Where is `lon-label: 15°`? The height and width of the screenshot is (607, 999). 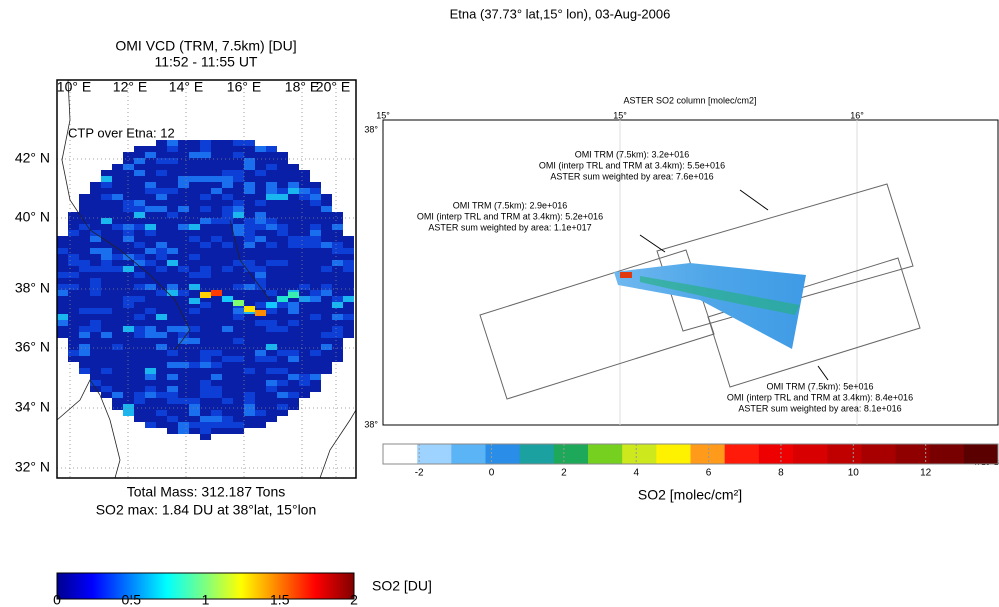
lon-label: 15° is located at coordinates (383, 115).